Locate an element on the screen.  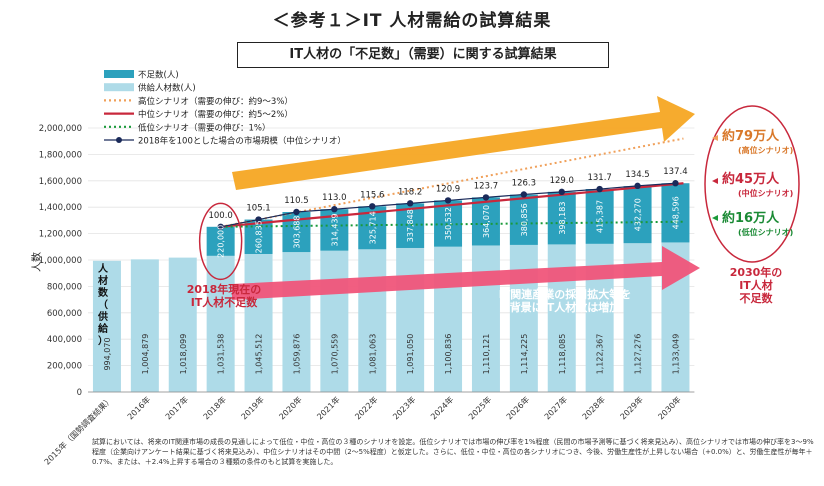
current-shortage-circle is located at coordinates (220, 241).